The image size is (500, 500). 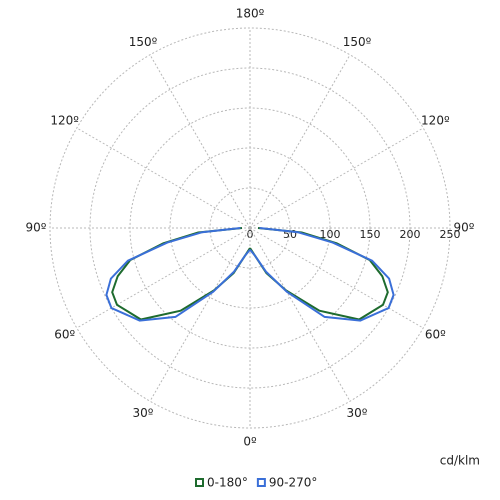 I want to click on legend-label: 0-180°, so click(x=227, y=483).